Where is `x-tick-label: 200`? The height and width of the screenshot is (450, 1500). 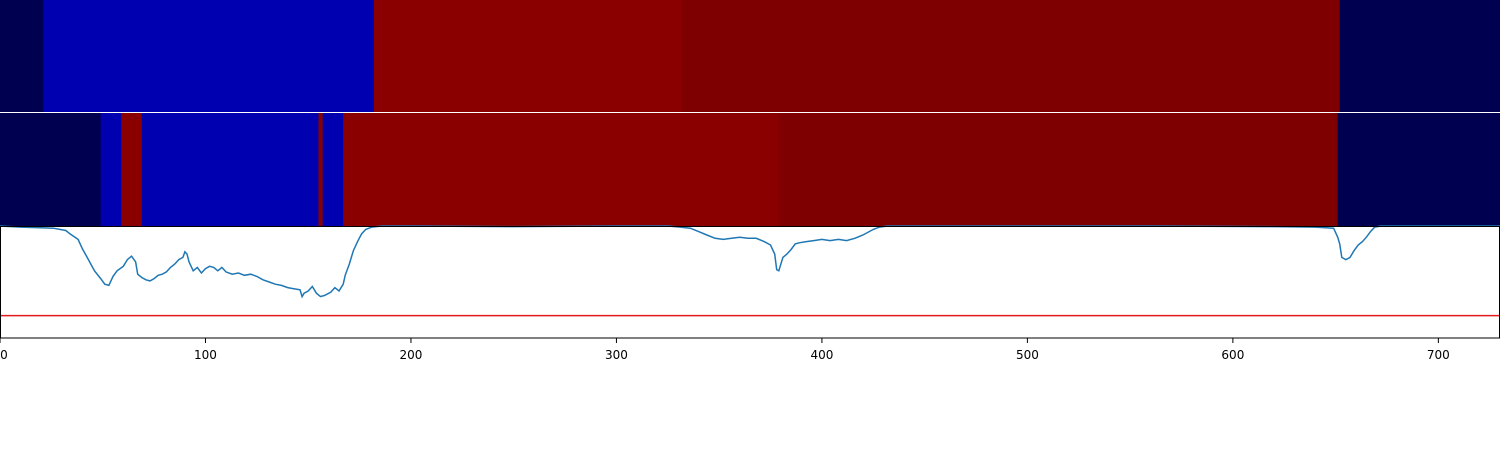 x-tick-label: 200 is located at coordinates (411, 355).